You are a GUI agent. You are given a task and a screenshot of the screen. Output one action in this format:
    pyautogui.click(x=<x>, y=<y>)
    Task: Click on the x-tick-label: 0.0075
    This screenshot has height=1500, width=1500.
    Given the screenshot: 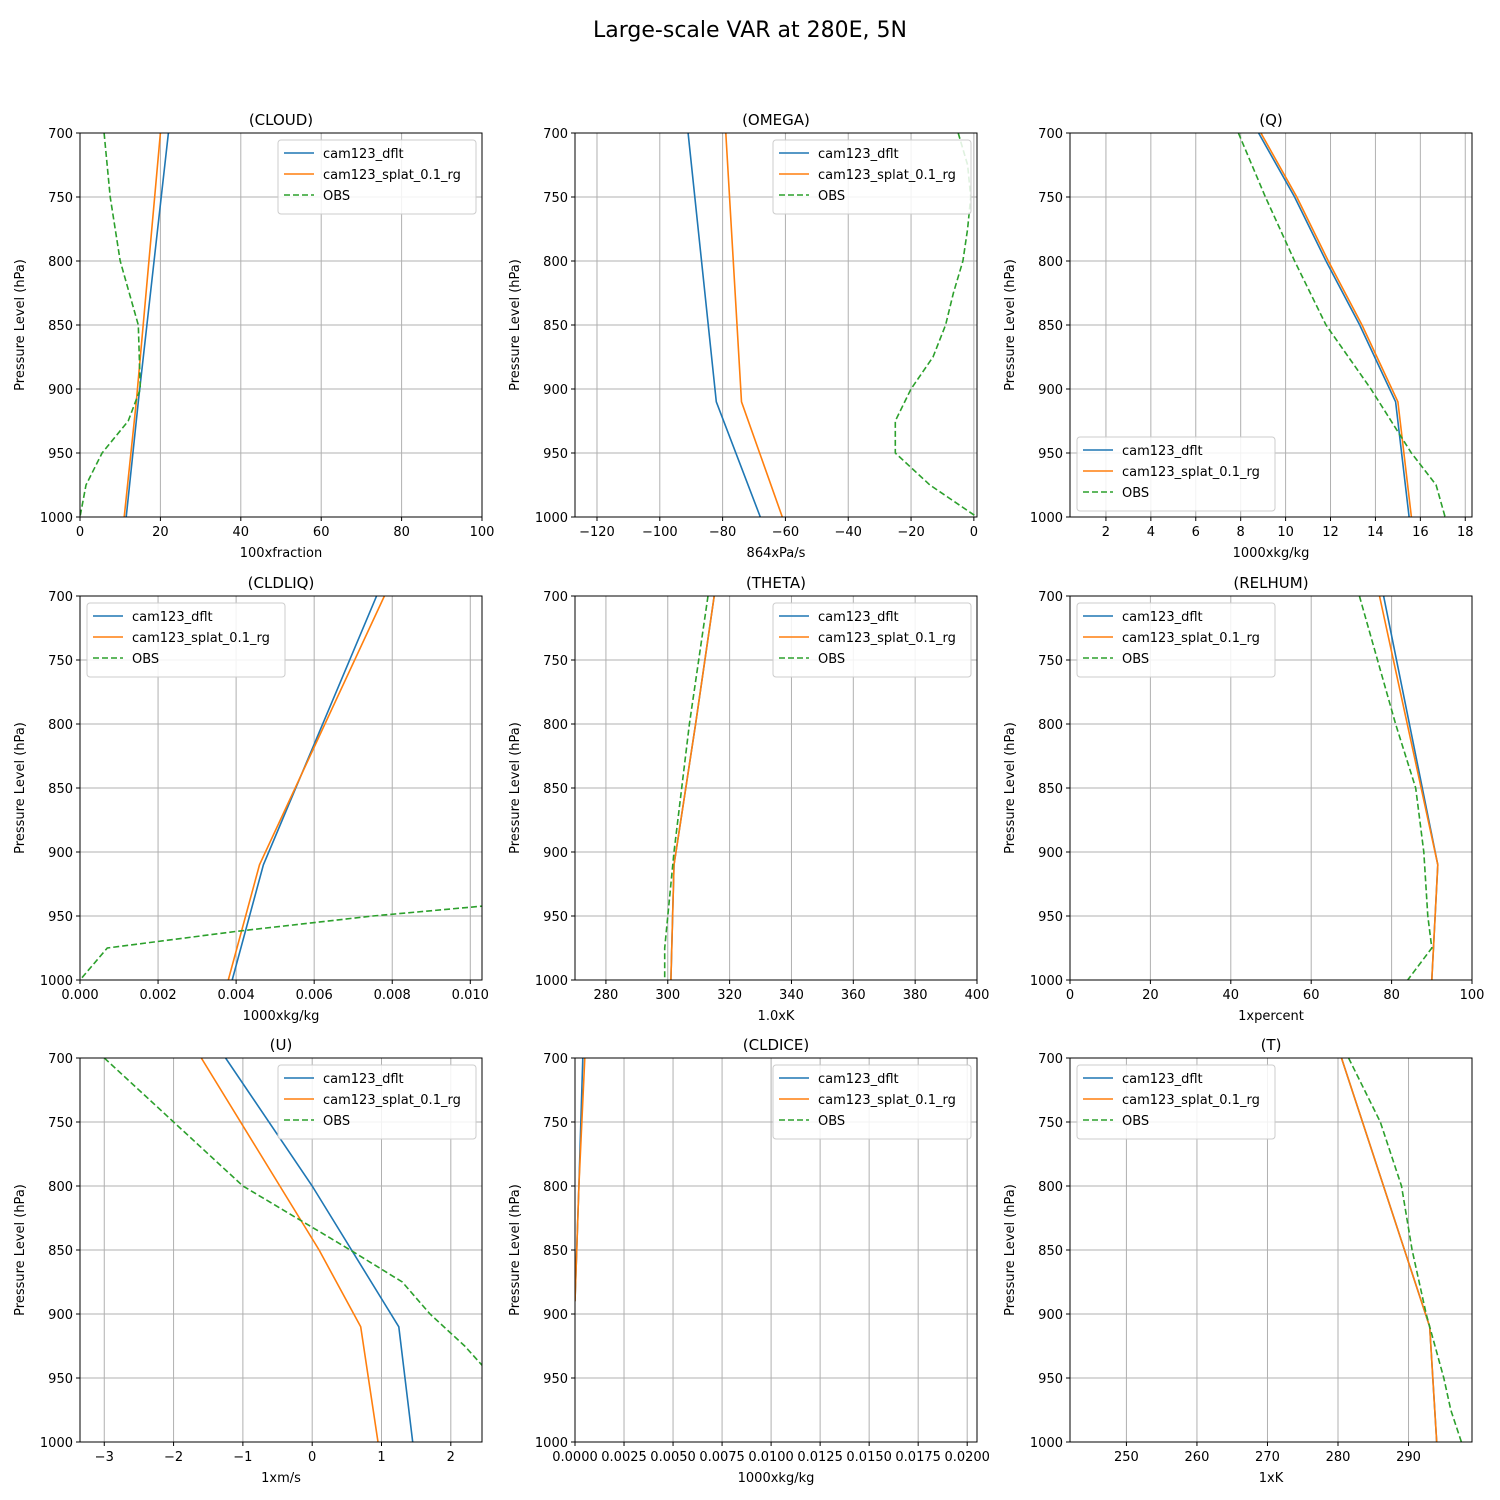 What is the action you would take?
    pyautogui.click(x=722, y=1457)
    